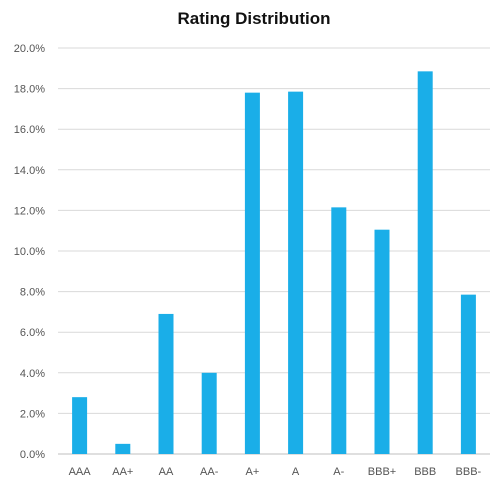 The height and width of the screenshot is (494, 498). Describe the element at coordinates (425, 472) in the screenshot. I see `x-tick-label: BBB` at that location.